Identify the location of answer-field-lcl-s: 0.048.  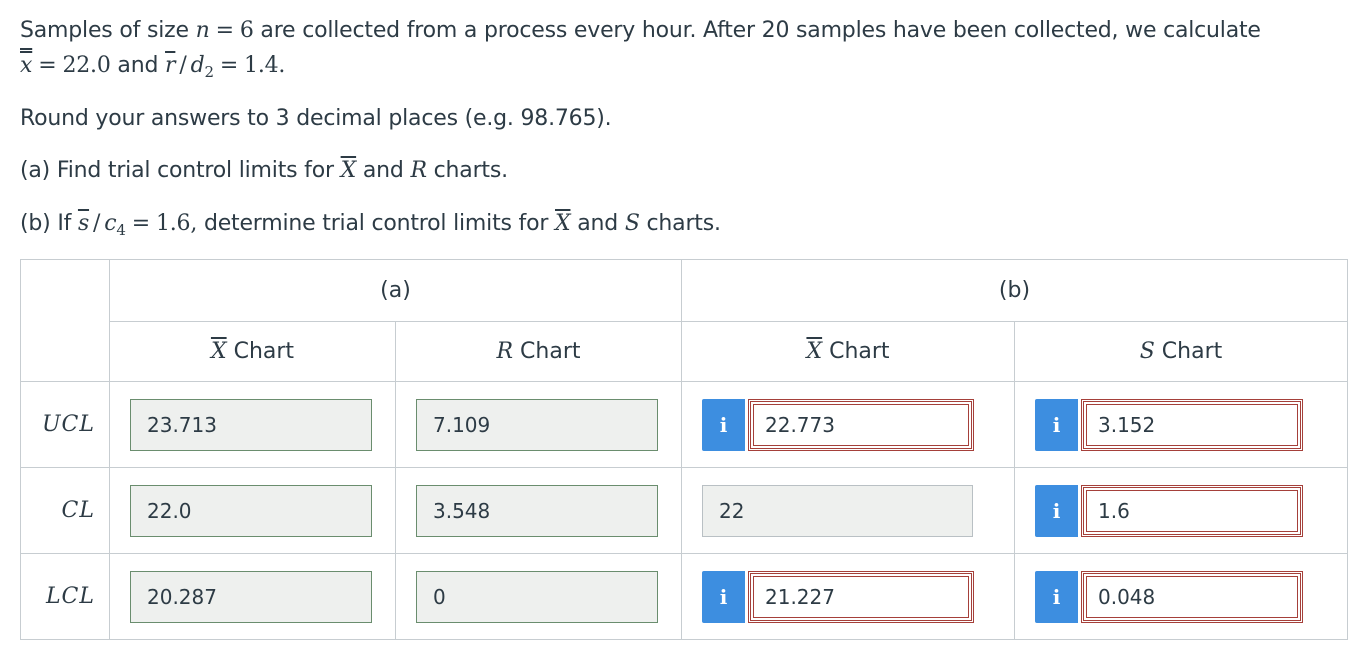
(1192, 596).